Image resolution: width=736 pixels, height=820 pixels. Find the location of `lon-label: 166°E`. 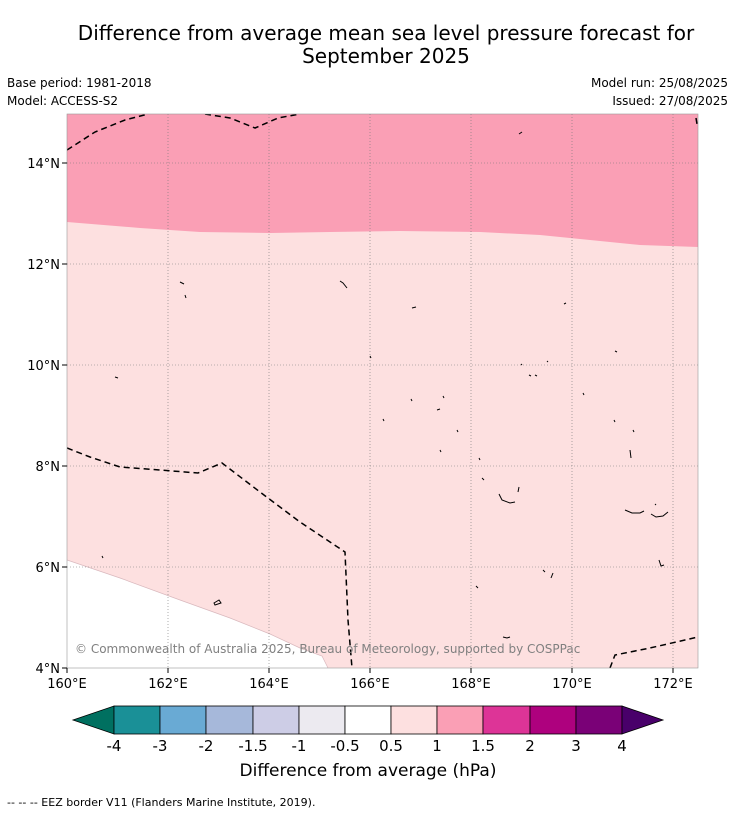

lon-label: 166°E is located at coordinates (370, 684).